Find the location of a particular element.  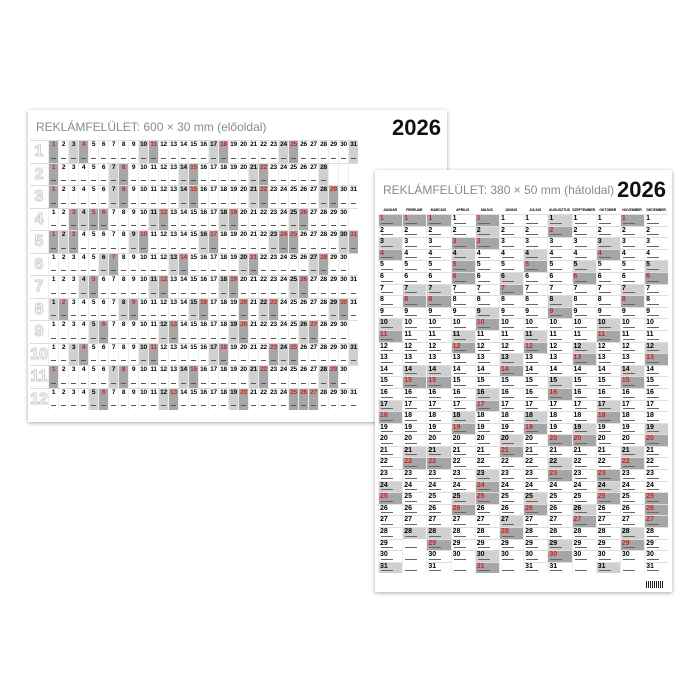

day-cell: 18 is located at coordinates (223, 354).